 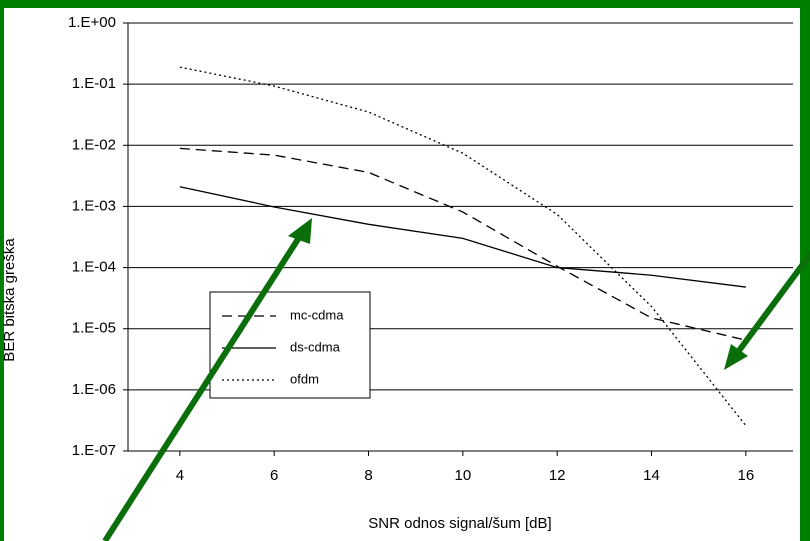 I want to click on legend-label: ofdm, so click(x=304, y=378).